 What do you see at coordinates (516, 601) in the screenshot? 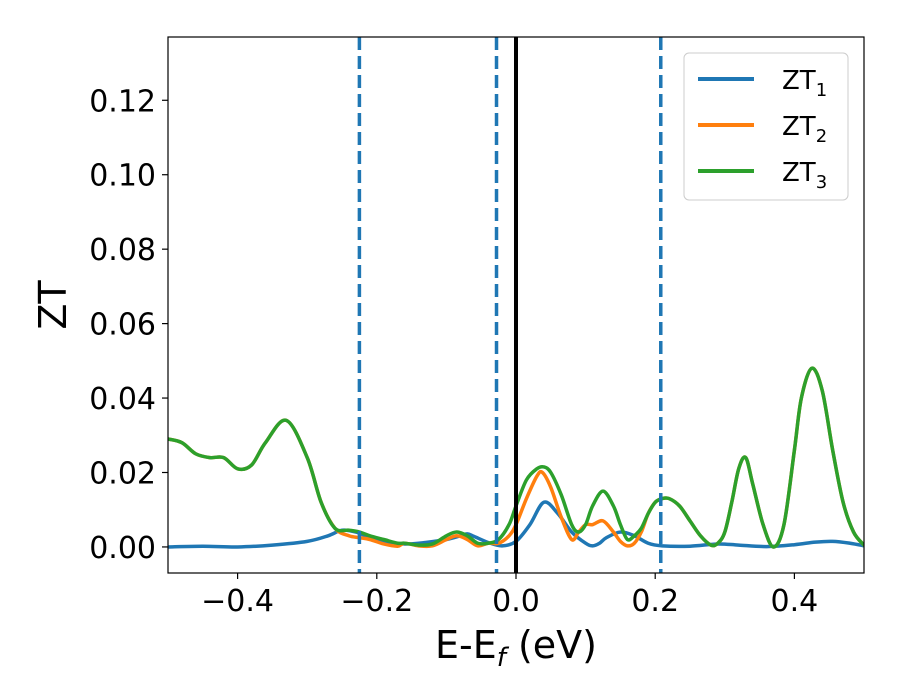
I see `x-tick-label: 0.0` at bounding box center [516, 601].